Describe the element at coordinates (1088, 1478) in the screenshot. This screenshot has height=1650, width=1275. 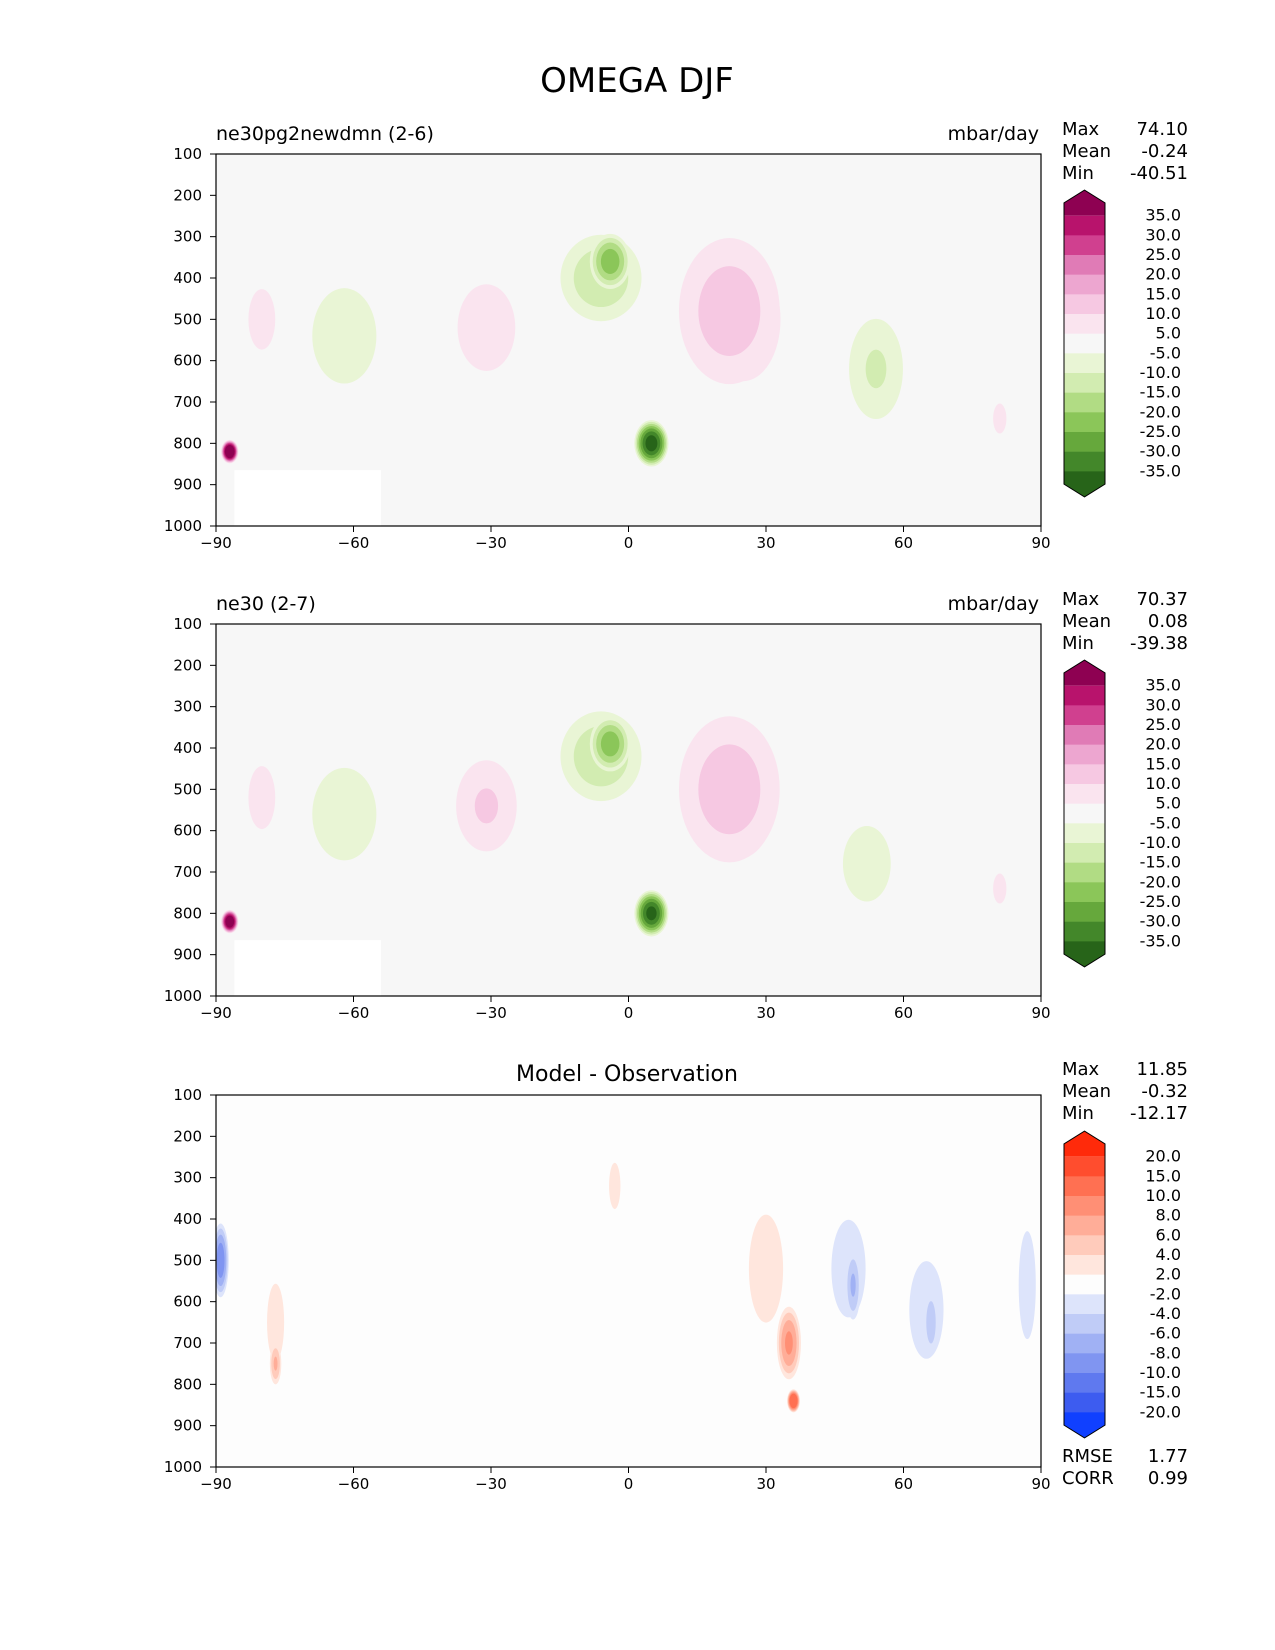
I see `stat-corr-label: CORR` at that location.